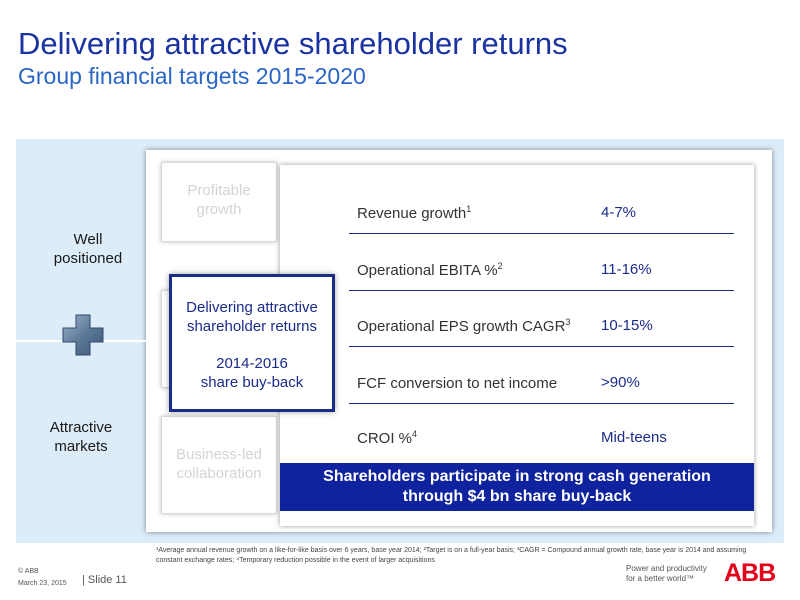 Image resolution: width=800 pixels, height=600 pixels. I want to click on target-label: CROI %4, so click(387, 438).